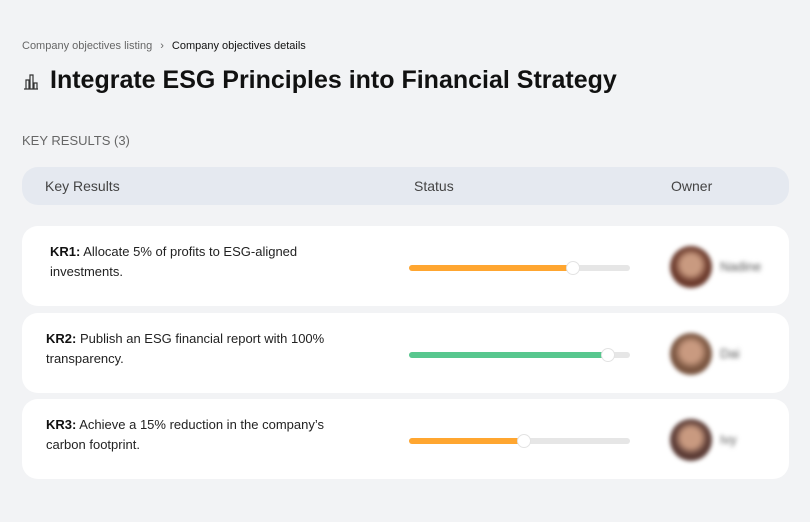 The height and width of the screenshot is (522, 810). I want to click on chevron-right-icon: ›, so click(162, 46).